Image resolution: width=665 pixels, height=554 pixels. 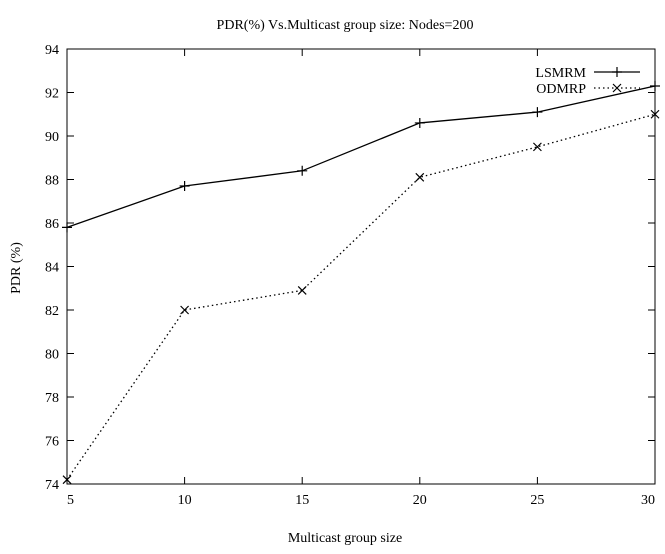 What do you see at coordinates (52, 137) in the screenshot?
I see `y-tick-label: 90` at bounding box center [52, 137].